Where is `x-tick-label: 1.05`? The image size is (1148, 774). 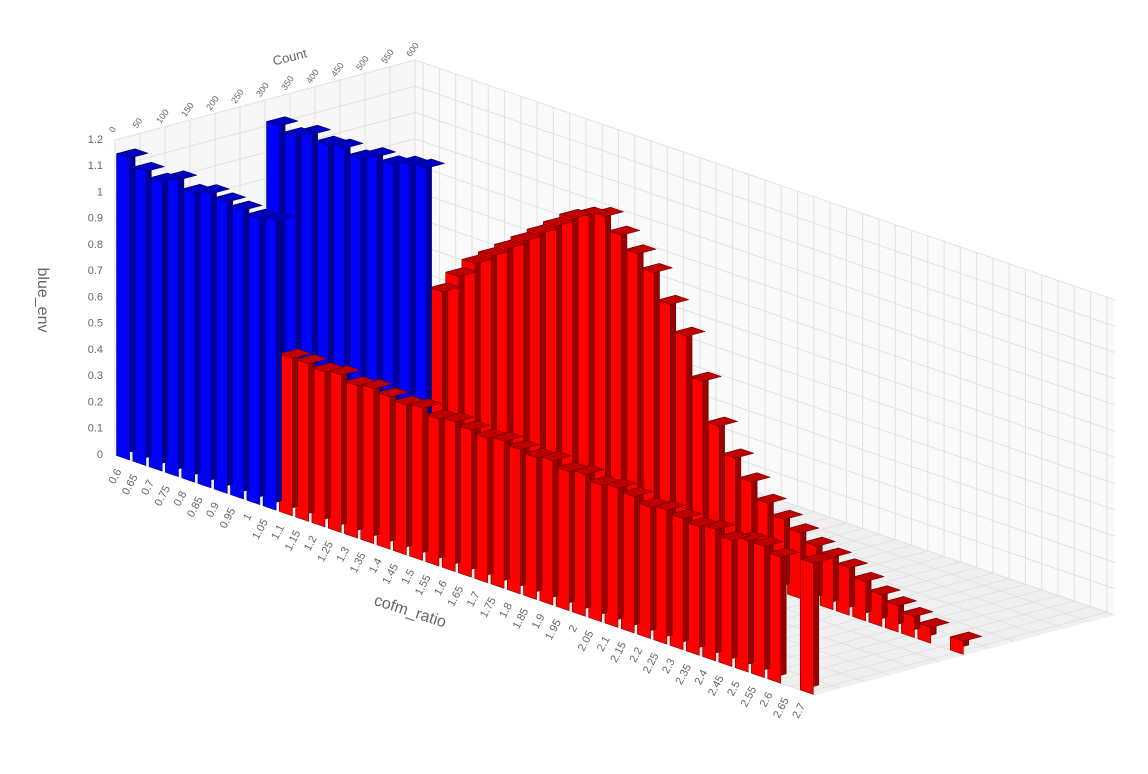
x-tick-label: 1.05 is located at coordinates (260, 529).